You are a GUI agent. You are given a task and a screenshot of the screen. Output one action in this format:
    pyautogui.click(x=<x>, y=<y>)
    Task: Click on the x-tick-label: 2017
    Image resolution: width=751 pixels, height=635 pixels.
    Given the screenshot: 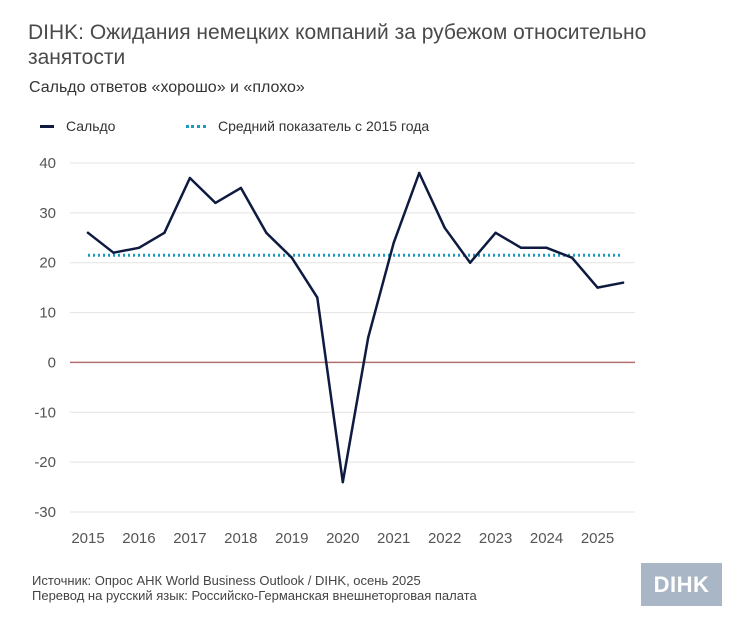 What is the action you would take?
    pyautogui.click(x=189, y=538)
    